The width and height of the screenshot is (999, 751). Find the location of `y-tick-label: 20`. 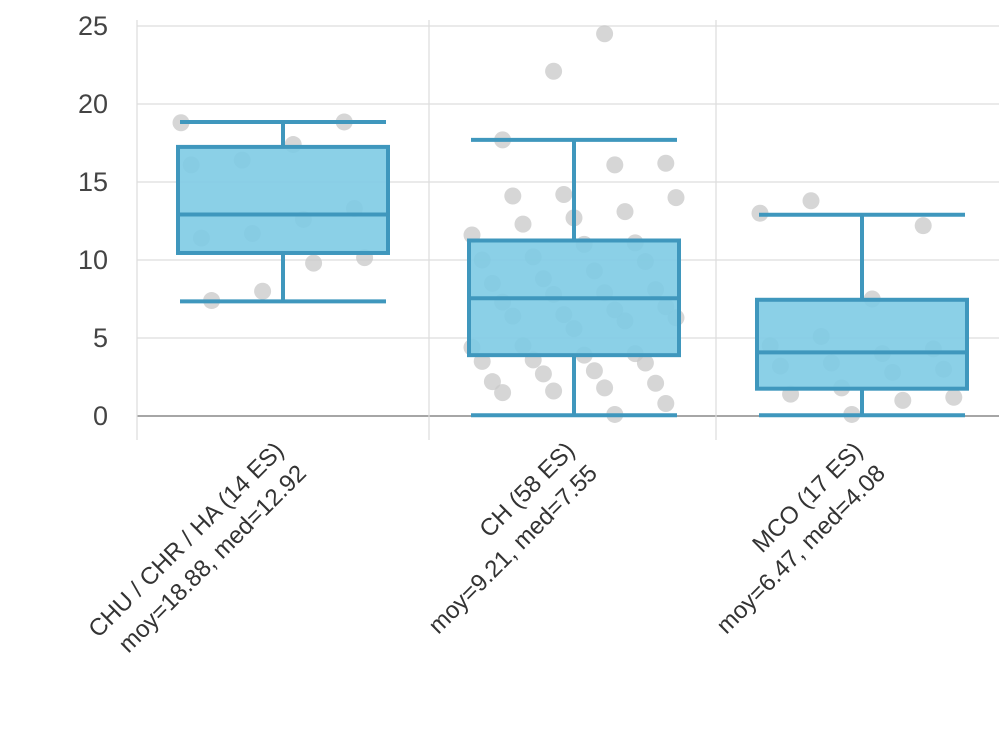

y-tick-label: 20 is located at coordinates (93, 104).